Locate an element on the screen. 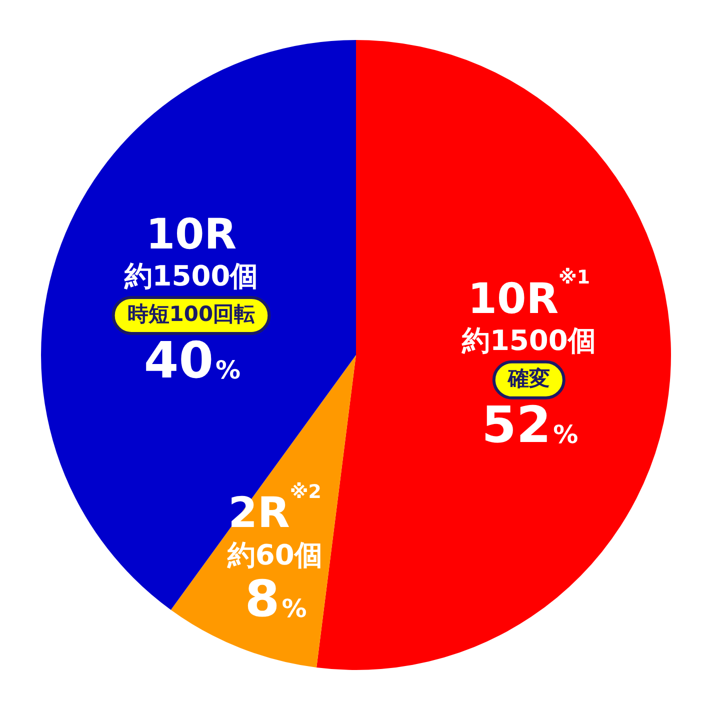 This screenshot has height=710, width=712. slice-label: 10R 約1500個 is located at coordinates (190, 251).